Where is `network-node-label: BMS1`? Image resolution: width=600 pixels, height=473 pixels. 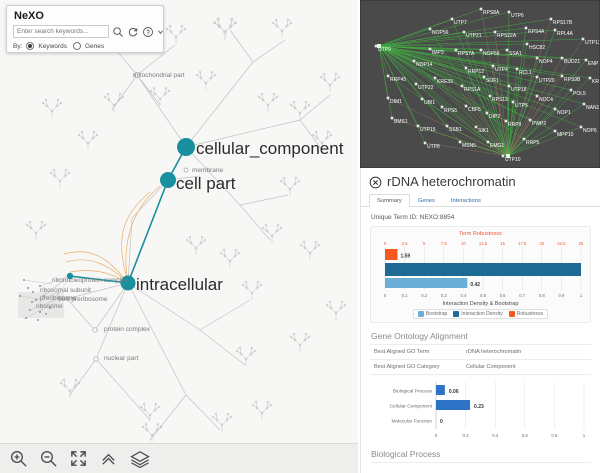 network-node-label: BMS1 is located at coordinates (401, 122).